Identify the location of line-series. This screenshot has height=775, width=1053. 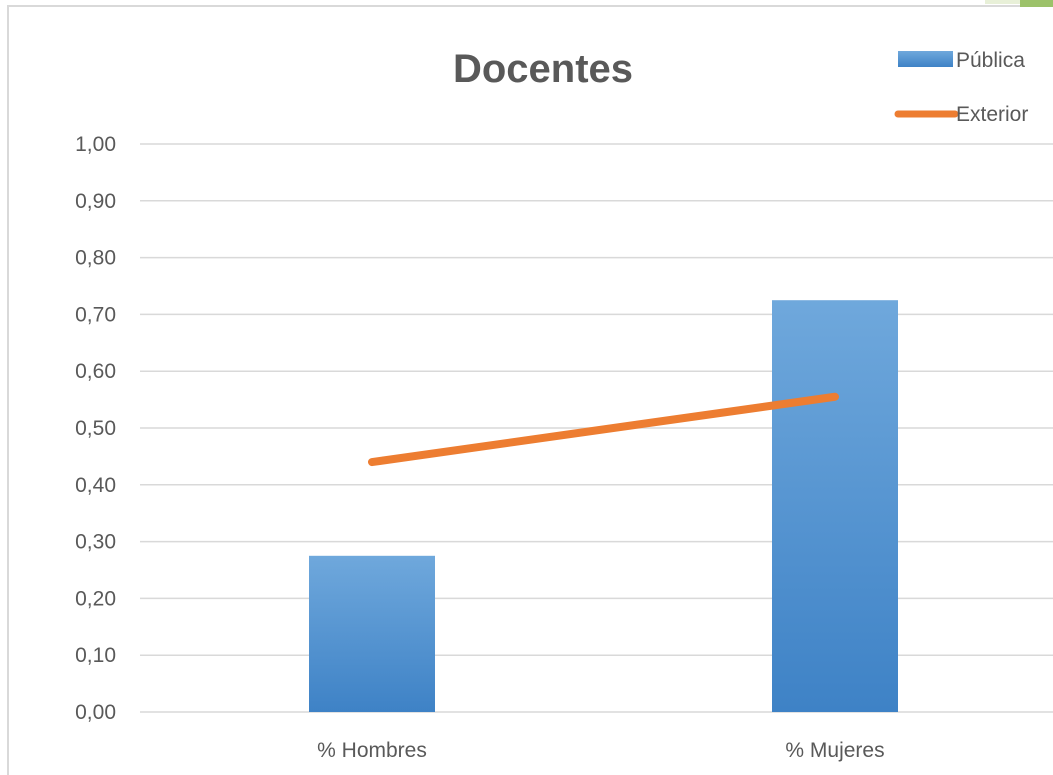
(603, 429).